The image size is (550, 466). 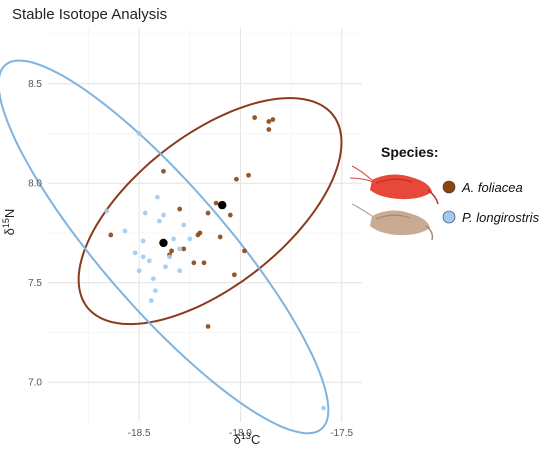 I want to click on legend-shrimp-grey-image, so click(x=392, y=222).